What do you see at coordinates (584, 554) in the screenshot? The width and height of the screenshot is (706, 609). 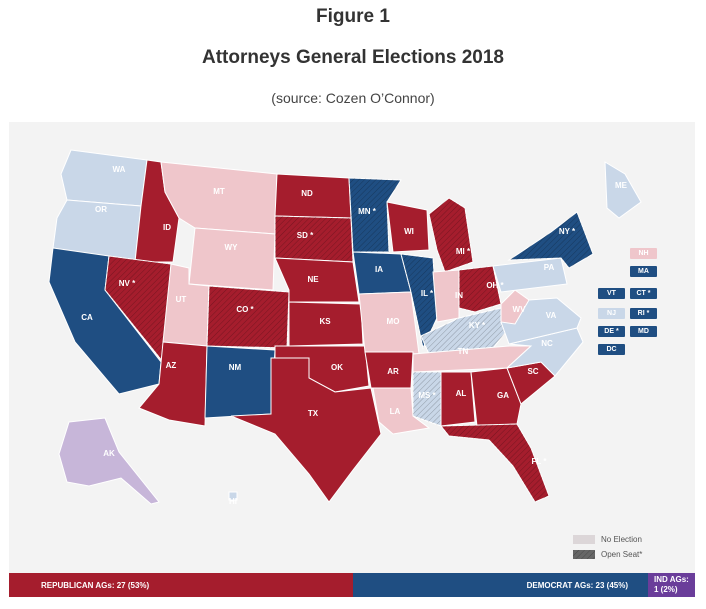 I see `open-seat-swatch` at bounding box center [584, 554].